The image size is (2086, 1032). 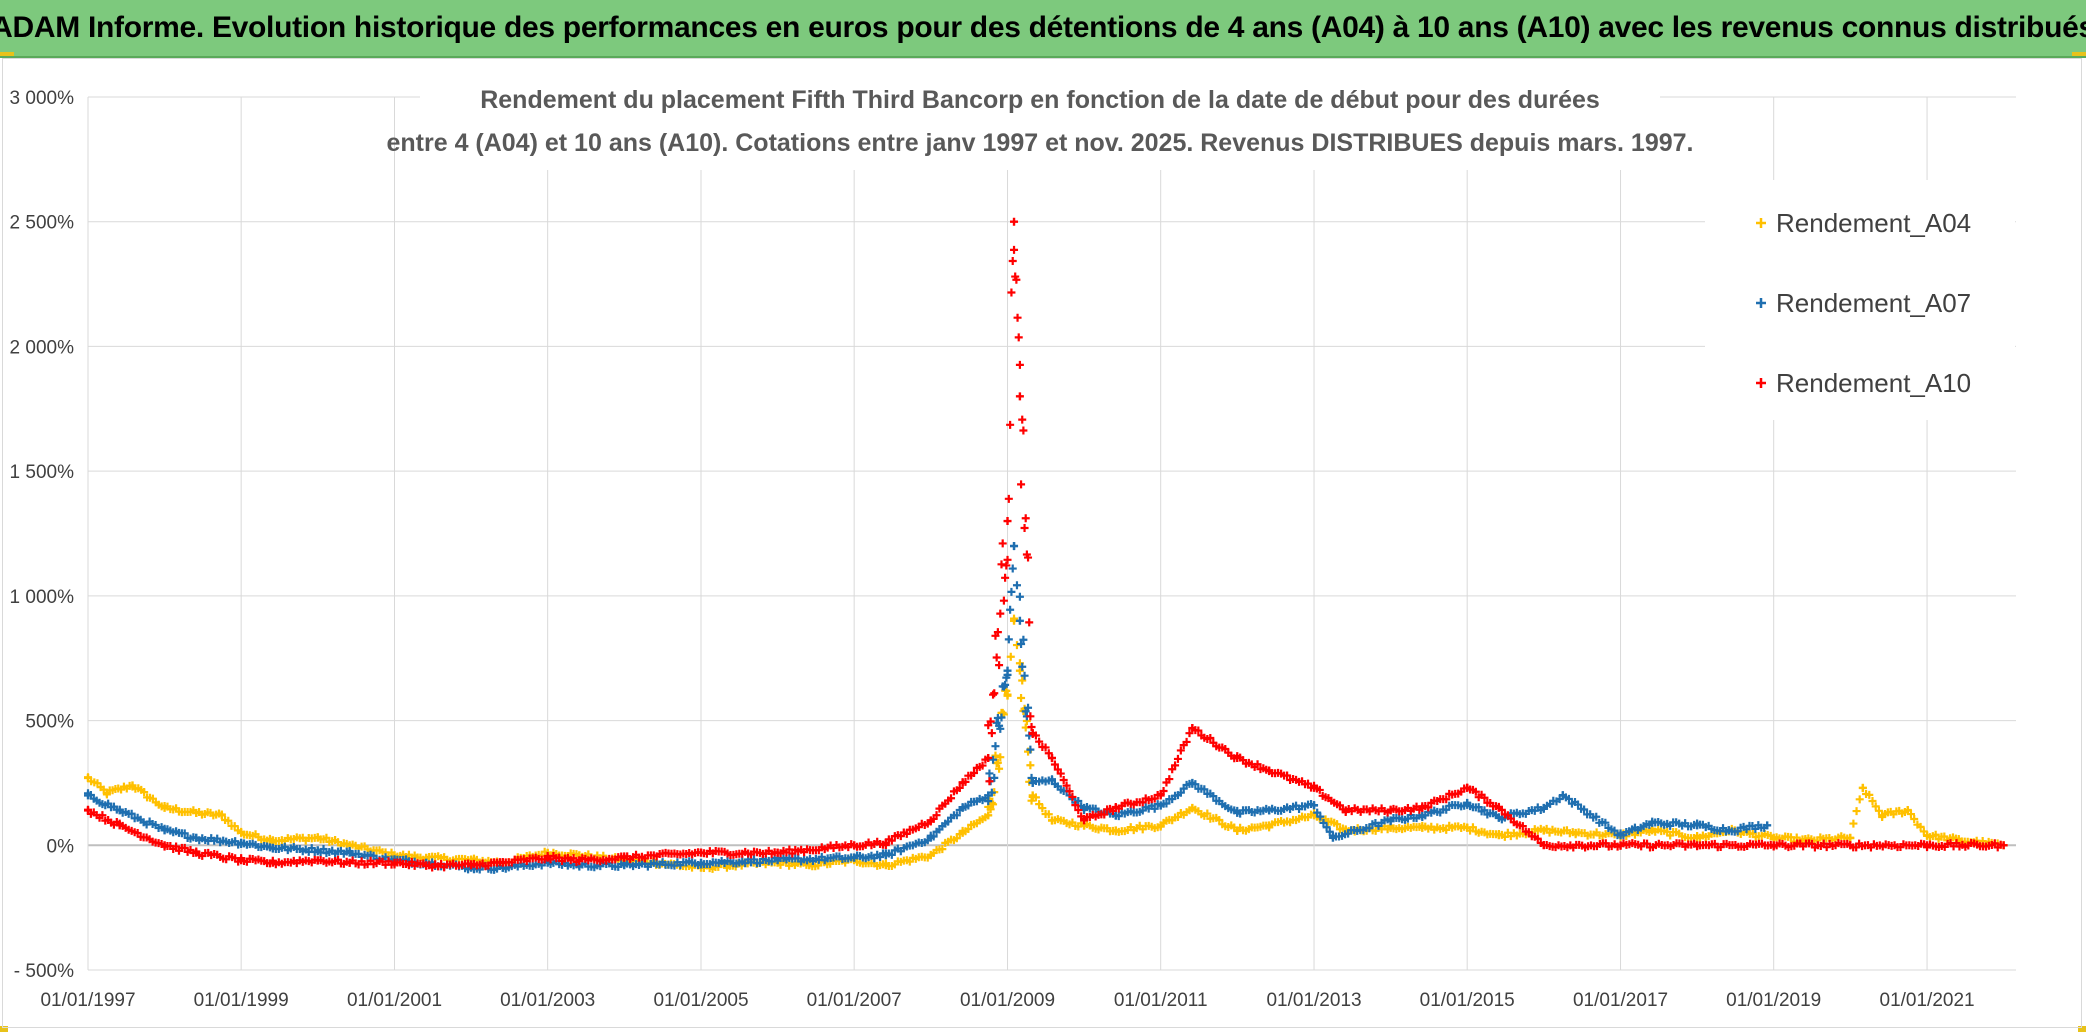 What do you see at coordinates (42, 347) in the screenshot?
I see `y-tick-label: 2 000%` at bounding box center [42, 347].